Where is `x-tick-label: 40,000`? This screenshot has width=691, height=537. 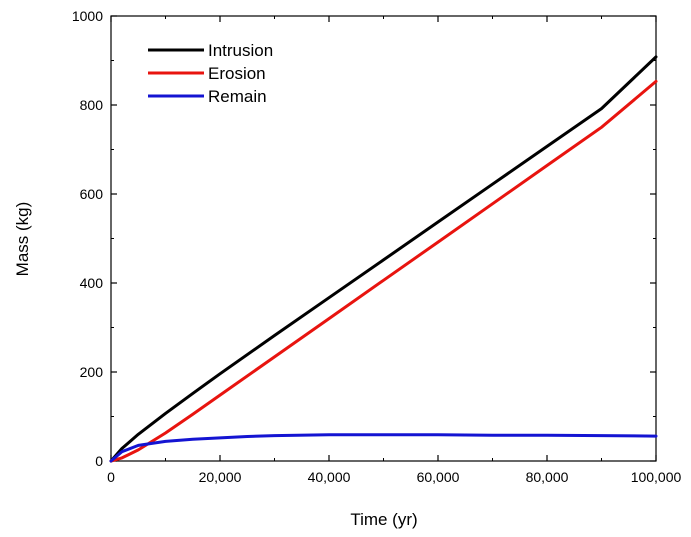
x-tick-label: 40,000 is located at coordinates (329, 477).